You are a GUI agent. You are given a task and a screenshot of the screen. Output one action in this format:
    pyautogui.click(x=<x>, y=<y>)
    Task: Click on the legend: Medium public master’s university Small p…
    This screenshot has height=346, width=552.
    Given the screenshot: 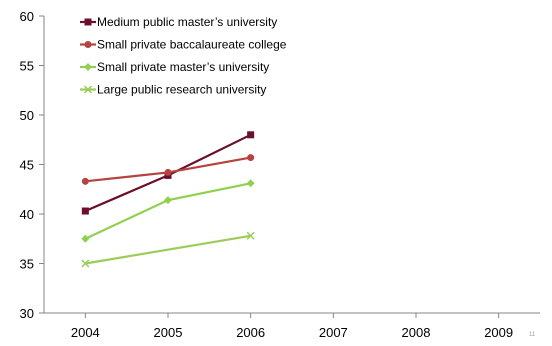 What is the action you would take?
    pyautogui.click(x=183, y=56)
    